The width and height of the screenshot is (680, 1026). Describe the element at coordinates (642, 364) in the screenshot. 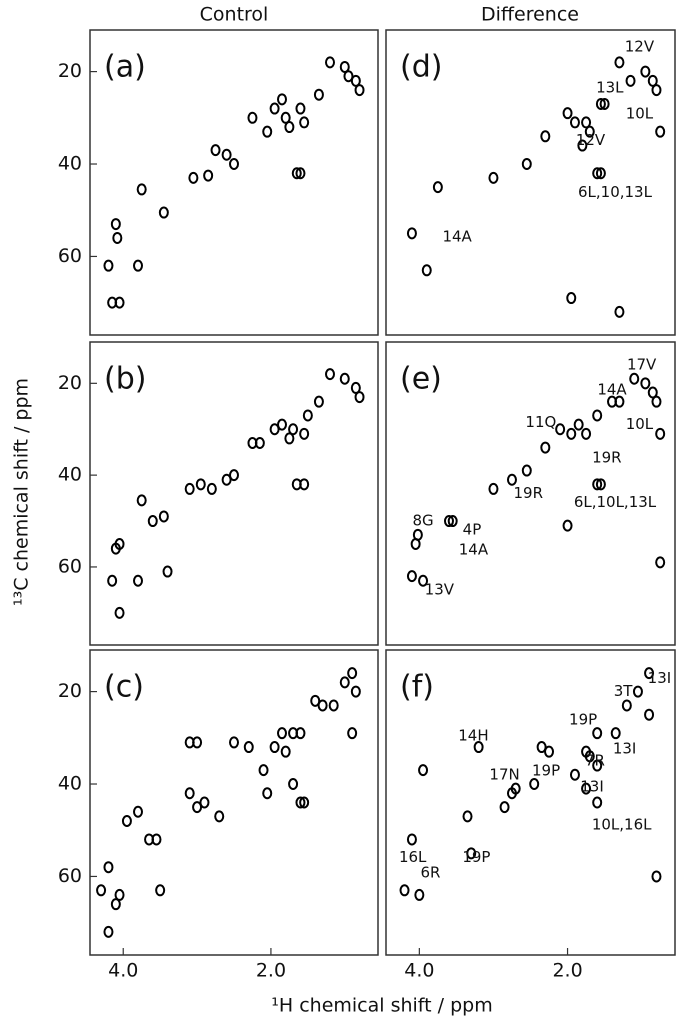

I see `annotation: 17V` at that location.